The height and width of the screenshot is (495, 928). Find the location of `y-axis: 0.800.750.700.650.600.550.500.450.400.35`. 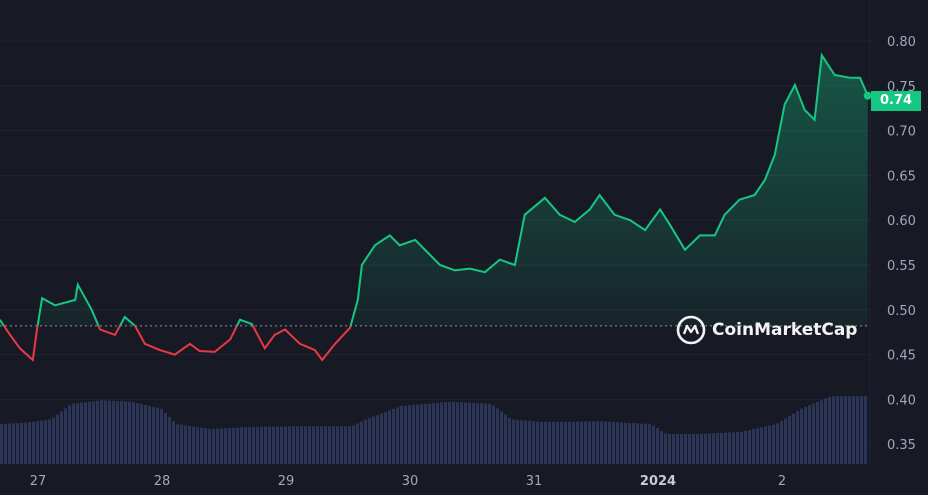

y-axis: 0.800.750.700.650.600.550.500.450.400.35 is located at coordinates (901, 244).